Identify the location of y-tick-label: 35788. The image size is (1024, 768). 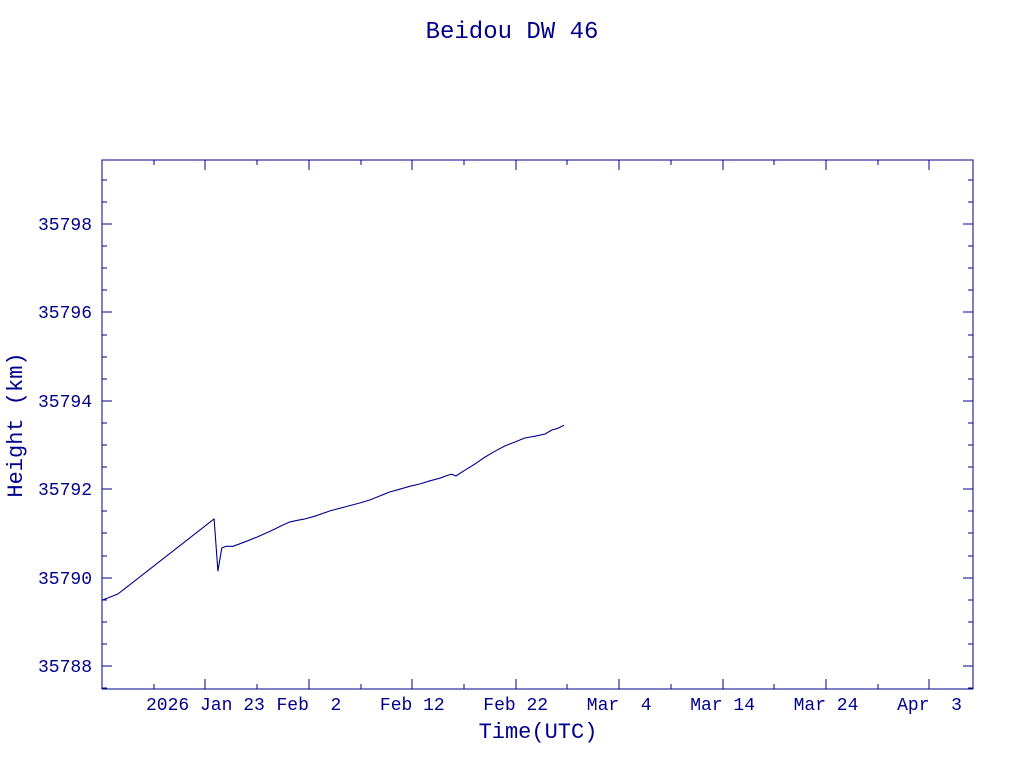
(65, 668).